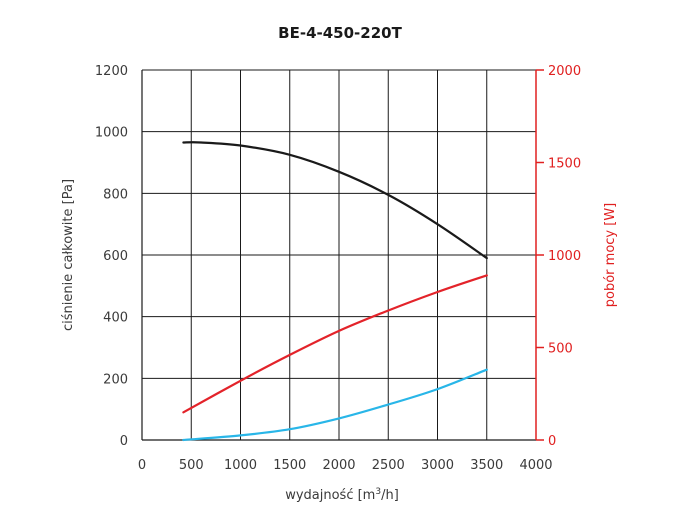 Image resolution: width=679 pixels, height=521 pixels. What do you see at coordinates (240, 465) in the screenshot?
I see `x-tick-label: 1000` at bounding box center [240, 465].